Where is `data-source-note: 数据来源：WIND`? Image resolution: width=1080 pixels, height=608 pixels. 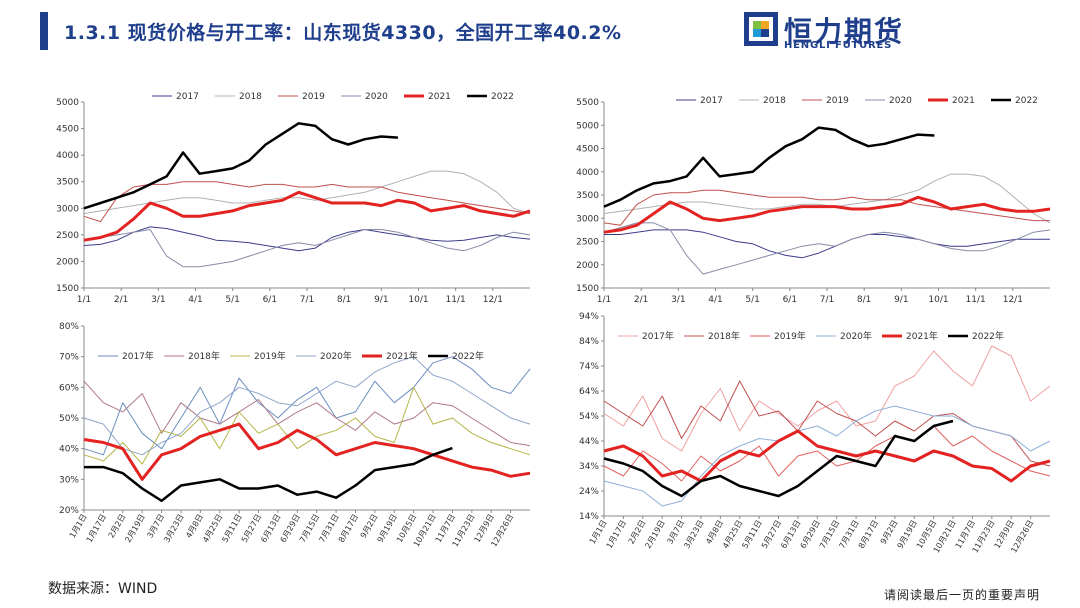 data-source-note: 数据来源：WIND is located at coordinates (103, 589).